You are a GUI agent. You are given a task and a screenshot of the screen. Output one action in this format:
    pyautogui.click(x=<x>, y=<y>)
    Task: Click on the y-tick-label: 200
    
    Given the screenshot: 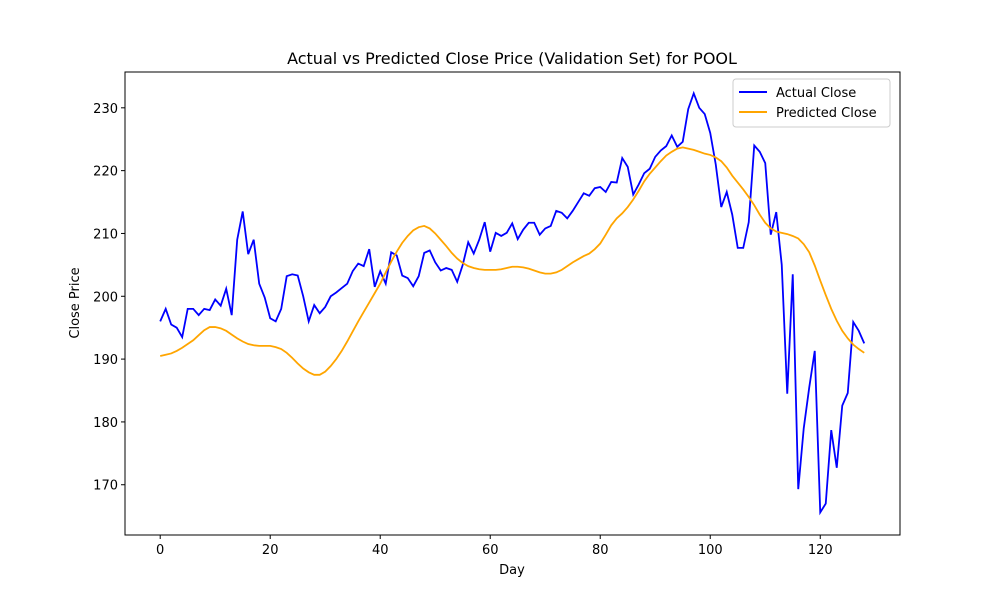 What is the action you would take?
    pyautogui.click(x=105, y=297)
    